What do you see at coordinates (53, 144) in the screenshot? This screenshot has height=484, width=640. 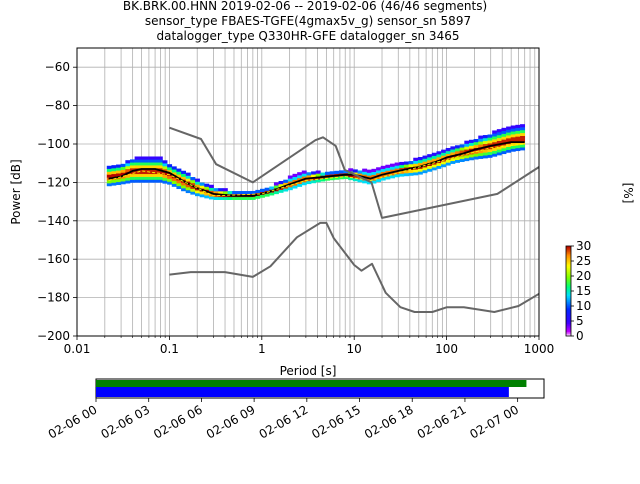 I see `y-tick-label: −100` at bounding box center [53, 144].